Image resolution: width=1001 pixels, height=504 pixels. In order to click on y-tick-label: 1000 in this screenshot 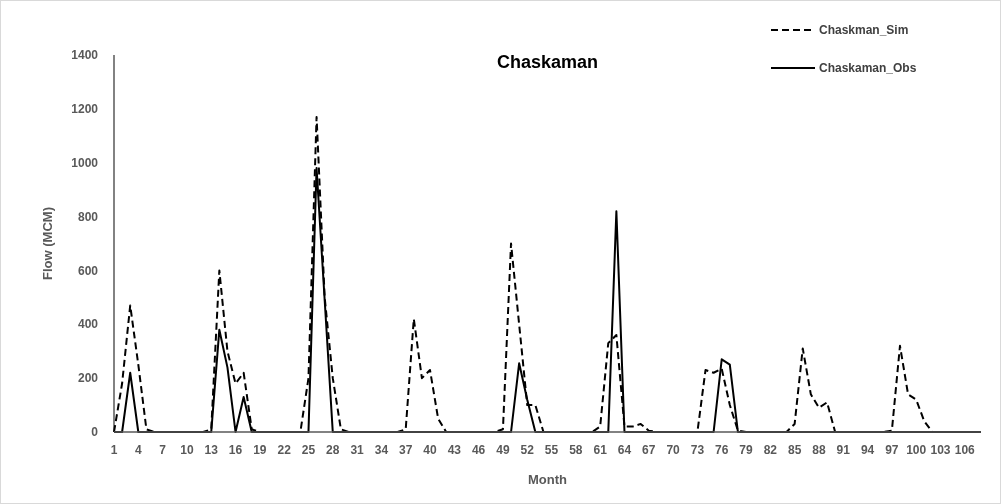, I will do `click(85, 162)`.